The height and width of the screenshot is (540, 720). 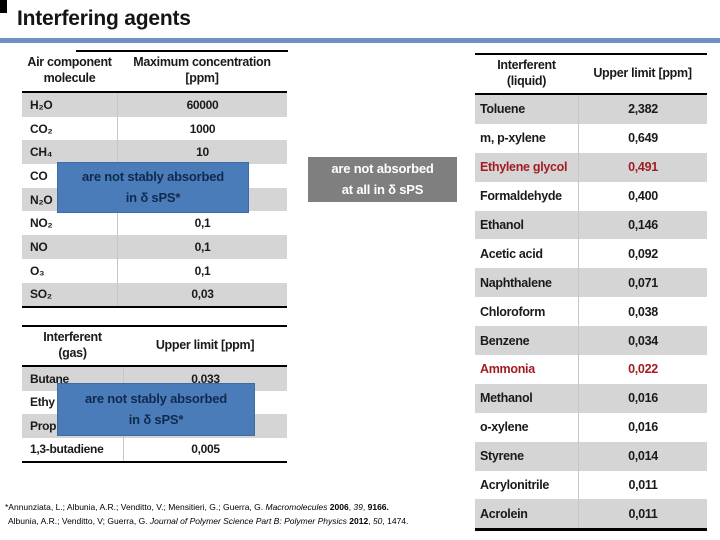 What do you see at coordinates (526, 73) in the screenshot?
I see `liquid-col1-header: Interferent (liquid)` at bounding box center [526, 73].